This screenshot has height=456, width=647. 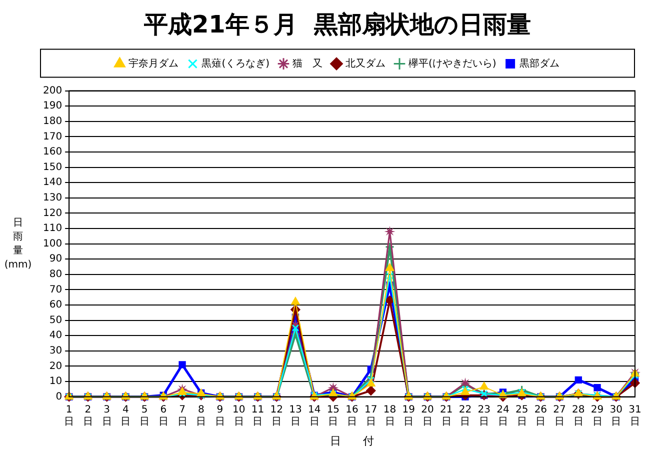 I want to click on y-tick-label: 0, so click(x=59, y=396).